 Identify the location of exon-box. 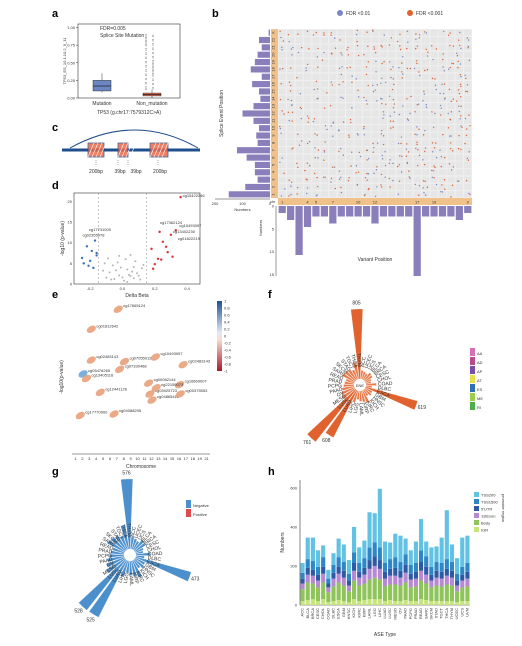
(123, 150).